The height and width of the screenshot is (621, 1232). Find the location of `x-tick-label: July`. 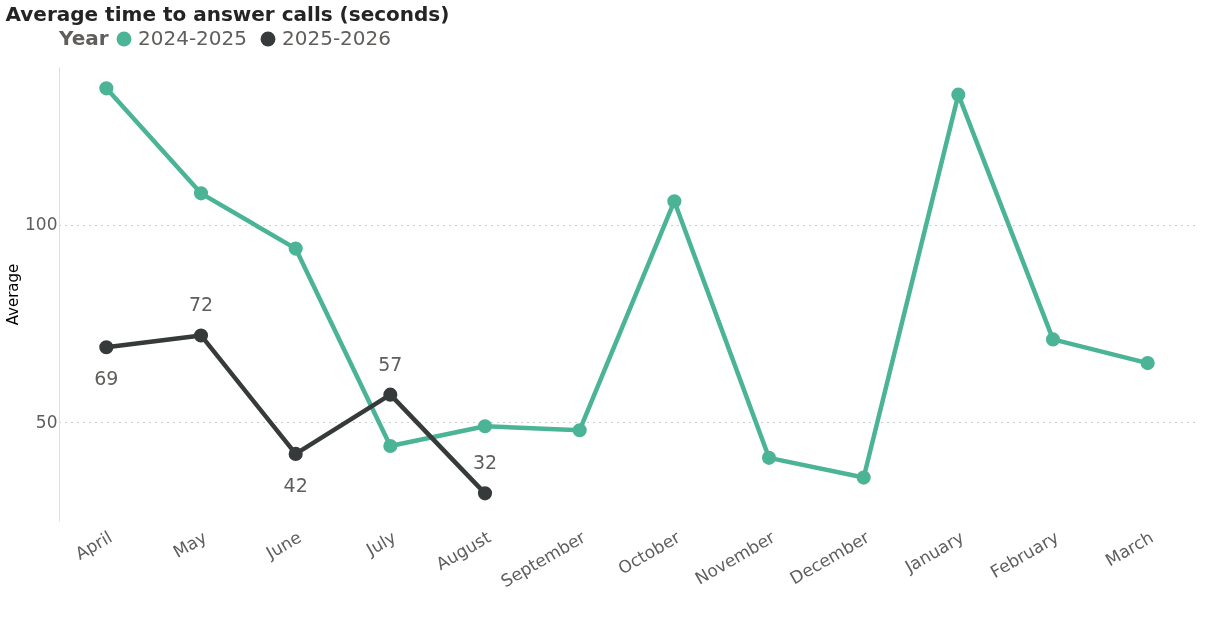

x-tick-label: July is located at coordinates (380, 543).